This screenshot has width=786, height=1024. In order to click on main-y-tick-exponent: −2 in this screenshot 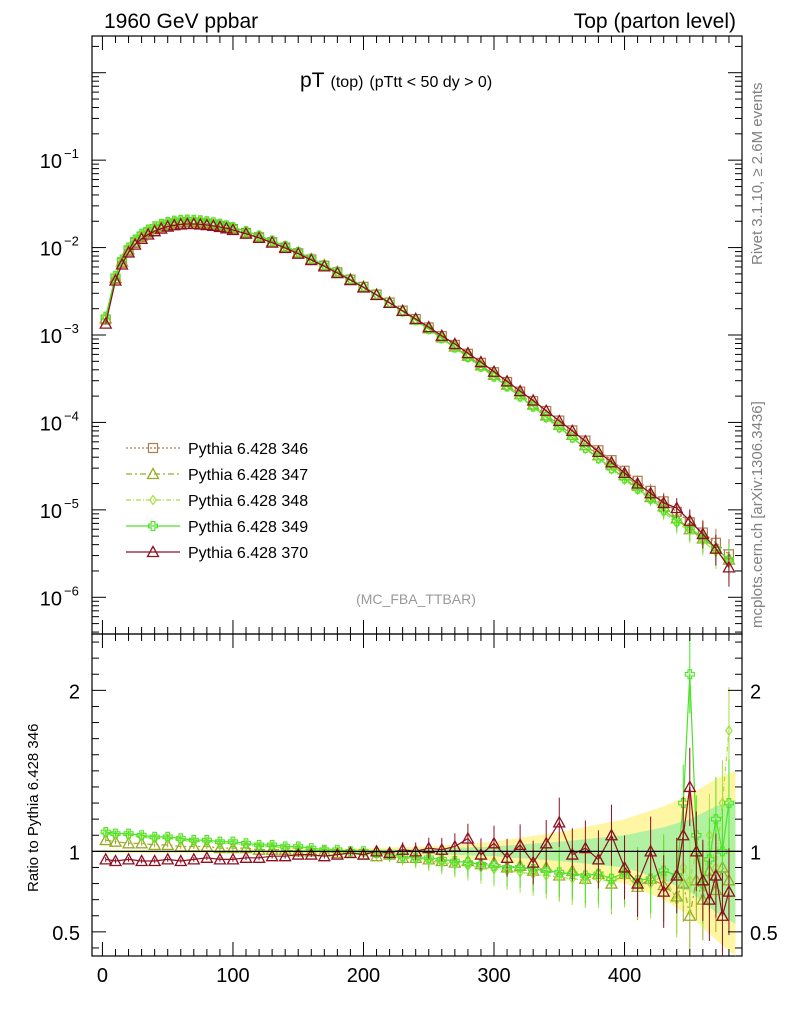, I will do `click(71, 241)`.